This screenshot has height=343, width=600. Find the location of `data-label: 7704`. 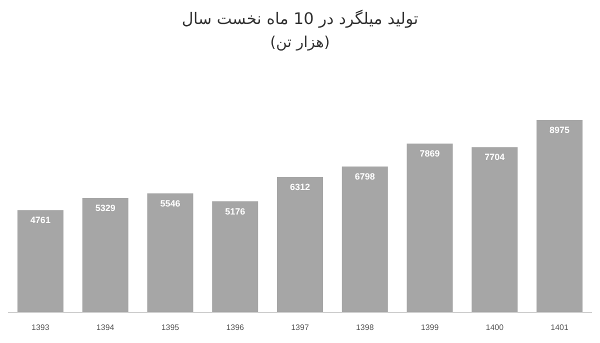

data-label: 7704 is located at coordinates (494, 157).